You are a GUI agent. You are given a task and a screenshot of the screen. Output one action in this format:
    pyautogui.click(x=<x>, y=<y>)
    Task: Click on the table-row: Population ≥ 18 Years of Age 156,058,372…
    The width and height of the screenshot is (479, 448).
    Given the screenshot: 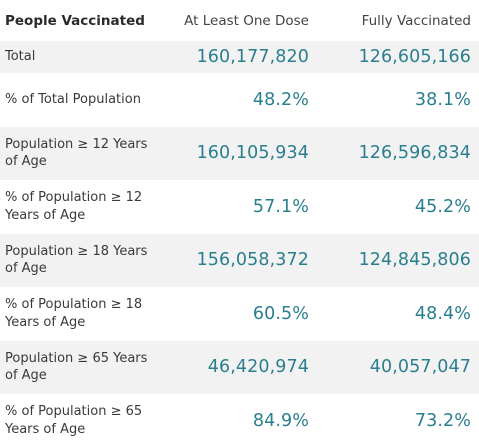 What is the action you would take?
    pyautogui.click(x=239, y=260)
    